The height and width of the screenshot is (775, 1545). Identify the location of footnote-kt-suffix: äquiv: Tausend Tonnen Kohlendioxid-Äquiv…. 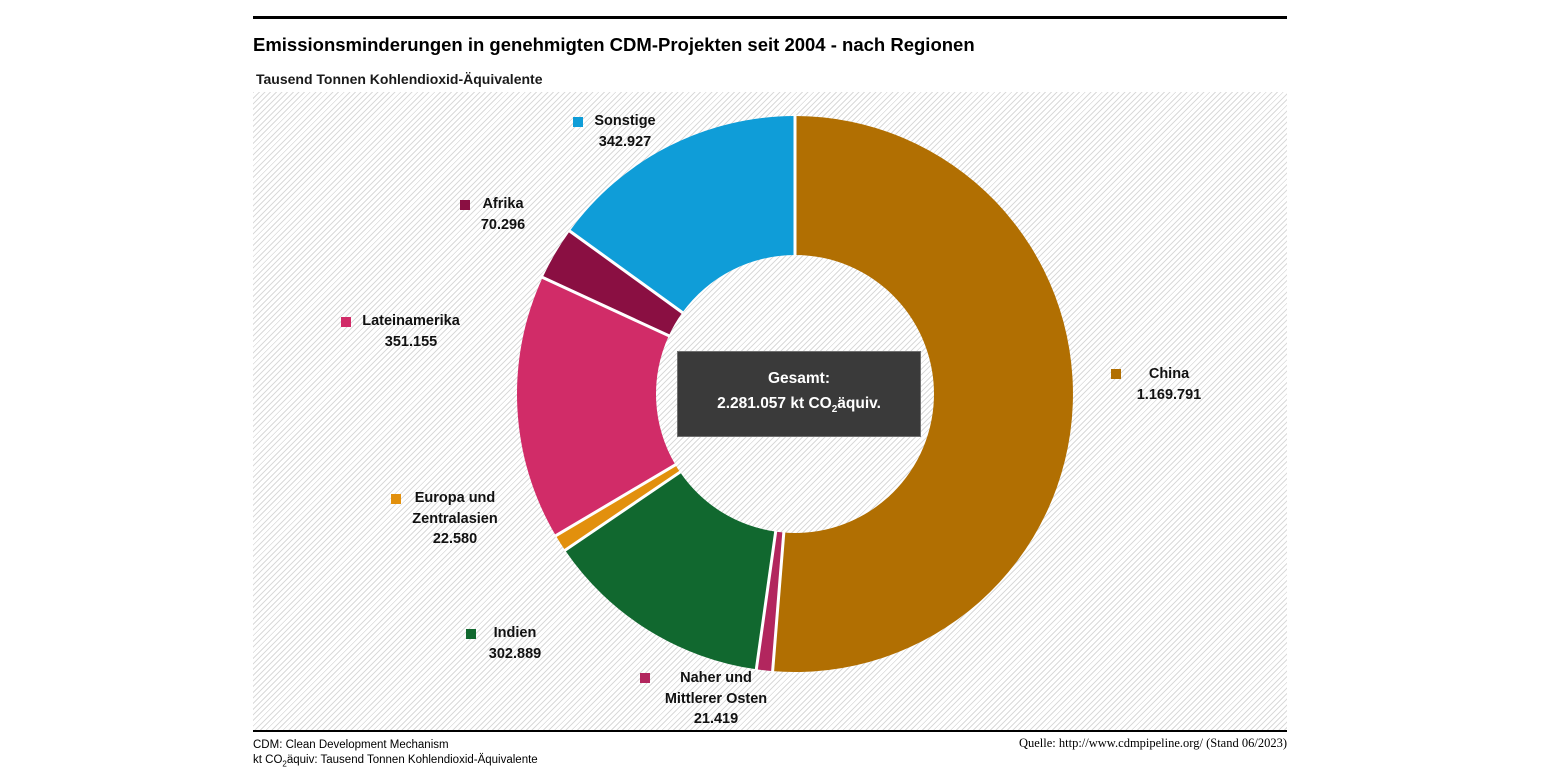
(412, 760).